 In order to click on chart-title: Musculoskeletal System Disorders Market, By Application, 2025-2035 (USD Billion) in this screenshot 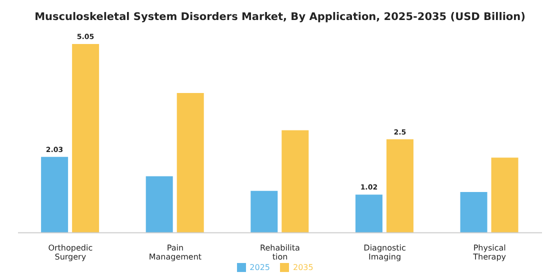, I will do `click(280, 17)`.